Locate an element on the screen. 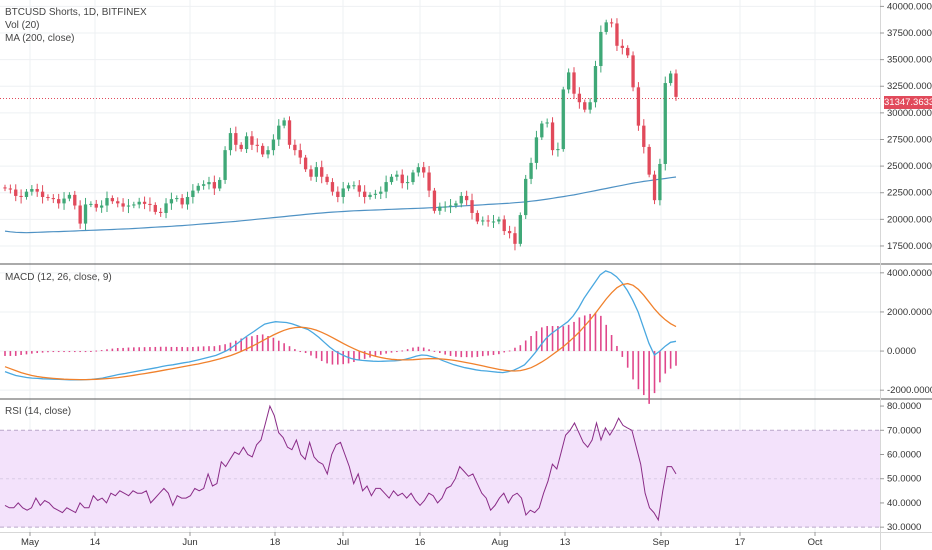 The width and height of the screenshot is (932, 550). rsi-tick-label: 60.0000 is located at coordinates (904, 454).